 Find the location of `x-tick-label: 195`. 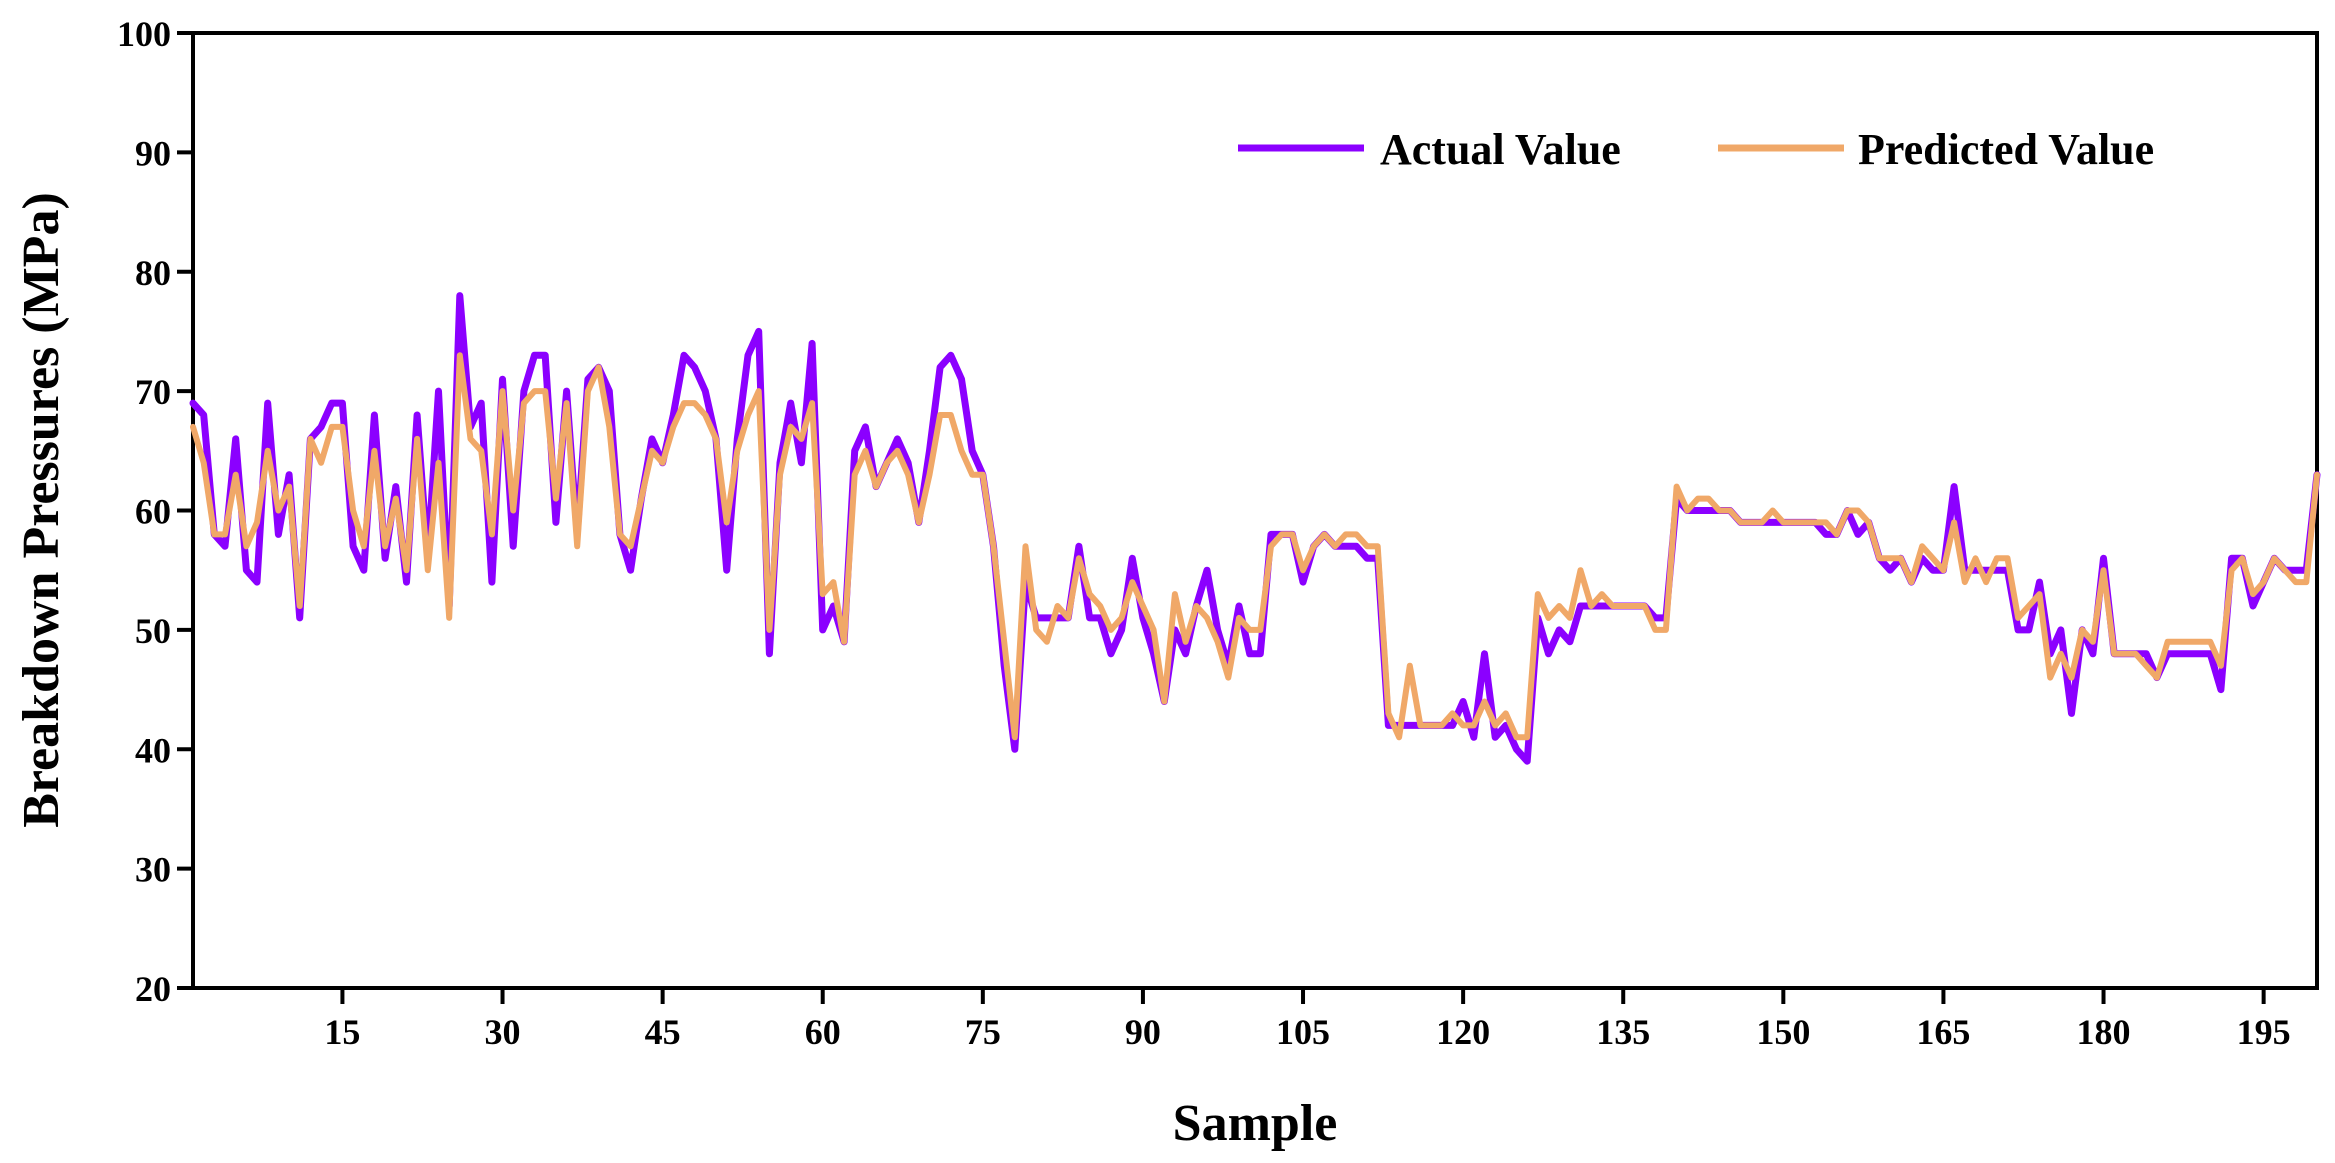

x-tick-label: 195 is located at coordinates (2264, 1032).